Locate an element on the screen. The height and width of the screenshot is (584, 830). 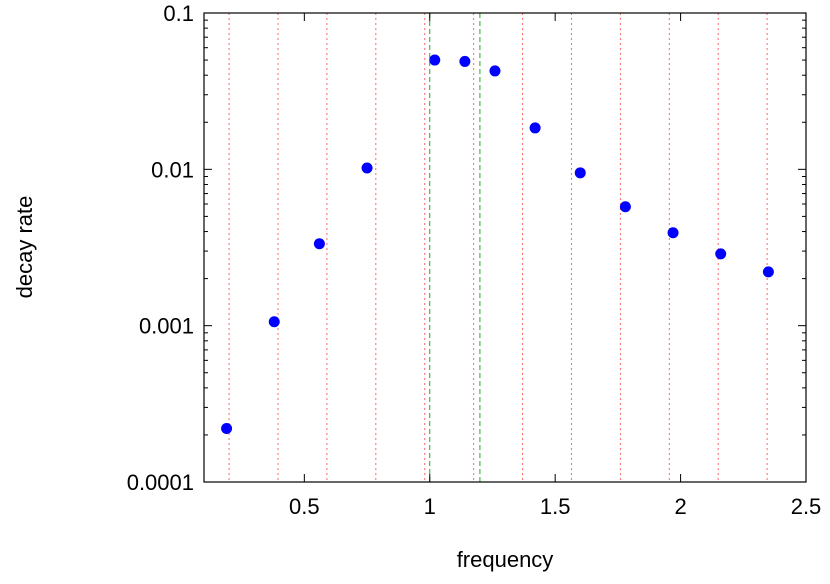
y-tick-label: 0.01 is located at coordinates (172, 169).